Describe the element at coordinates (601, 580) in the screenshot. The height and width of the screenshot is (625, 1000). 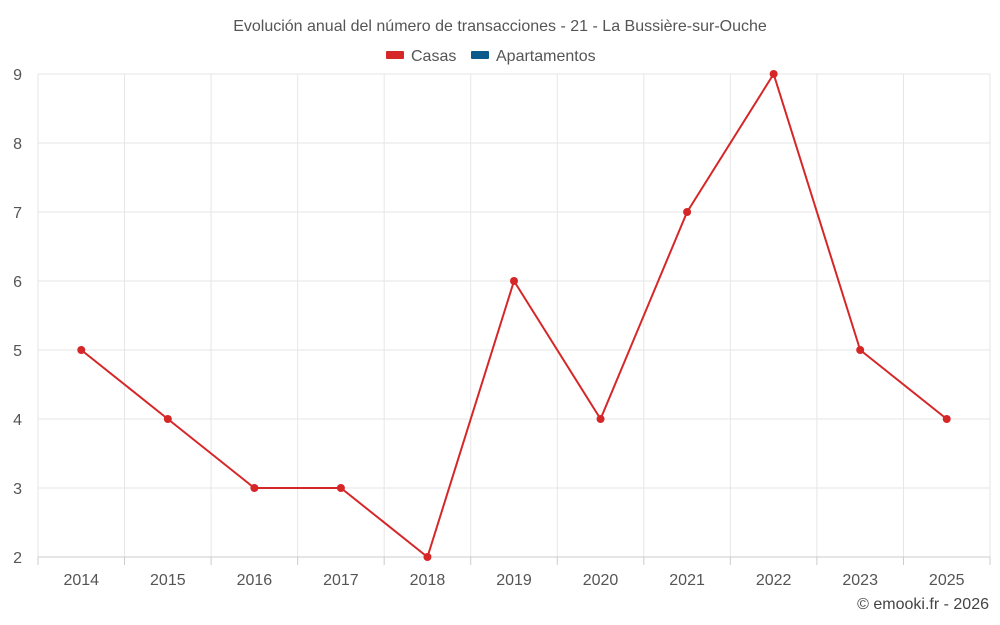
I see `x-tick-label: 2020` at that location.